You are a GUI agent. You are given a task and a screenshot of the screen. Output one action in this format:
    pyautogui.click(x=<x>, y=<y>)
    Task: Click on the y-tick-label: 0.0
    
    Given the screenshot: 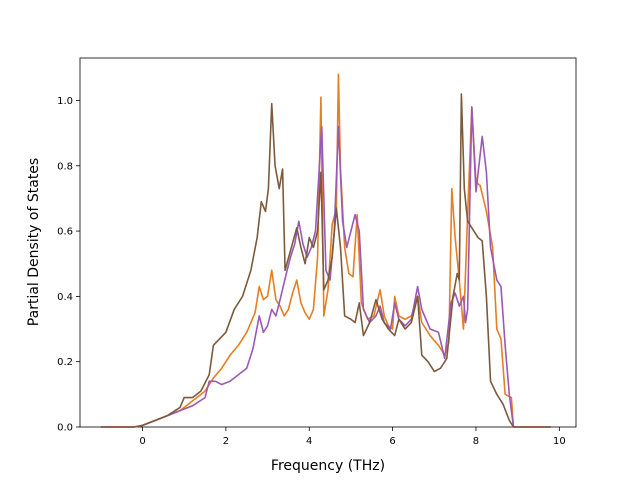 What is the action you would take?
    pyautogui.click(x=65, y=428)
    